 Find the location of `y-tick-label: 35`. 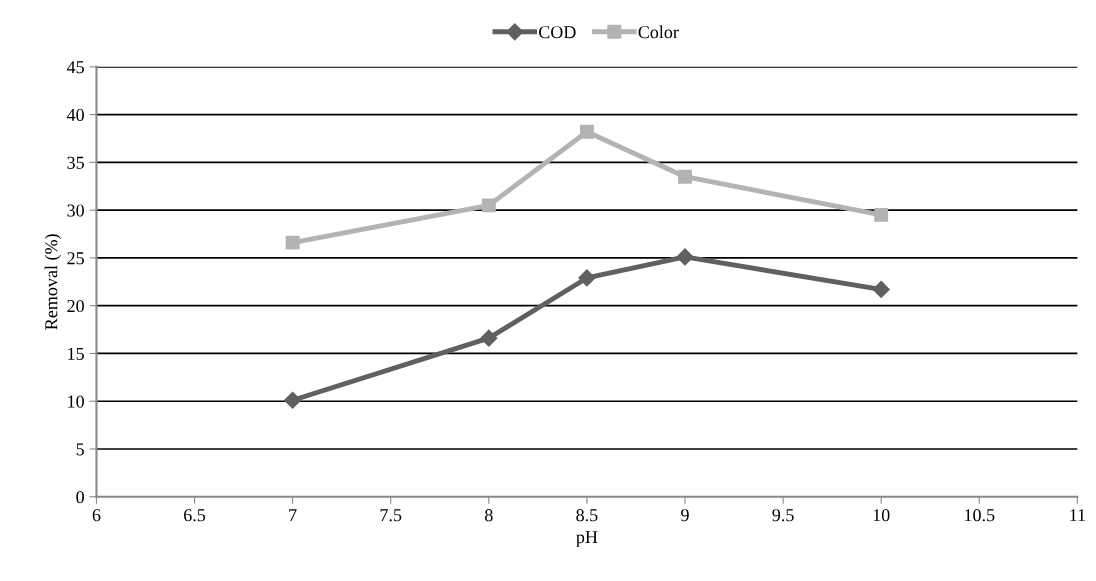

y-tick-label: 35 is located at coordinates (75, 162).